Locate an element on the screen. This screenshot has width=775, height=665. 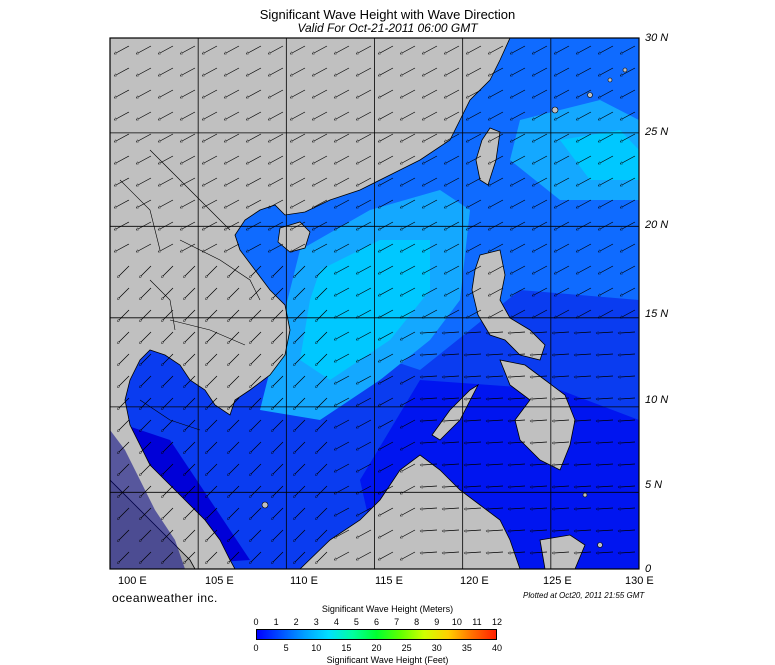
high-wave-zone is located at coordinates (599, 155).